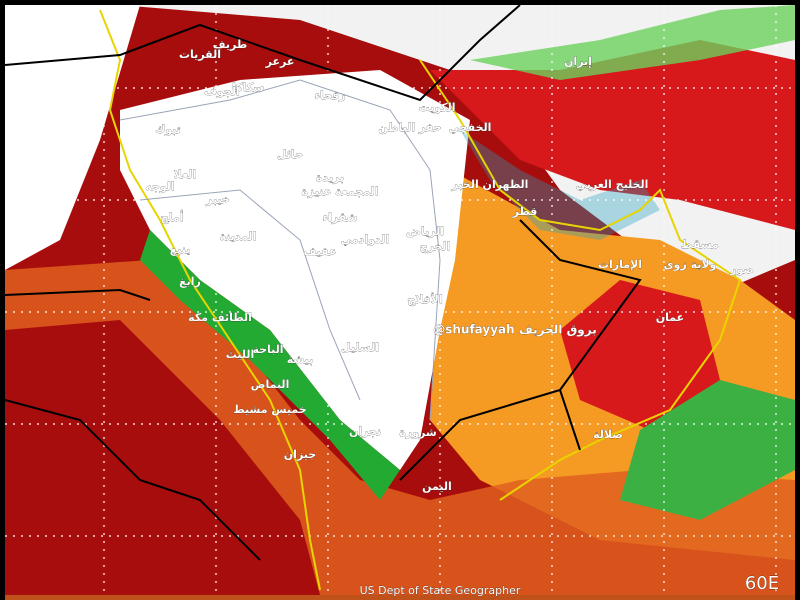 Image resolution: width=800 pixels, height=600 pixels. What do you see at coordinates (238, 236) in the screenshot?
I see `place-label: المدينة` at bounding box center [238, 236].